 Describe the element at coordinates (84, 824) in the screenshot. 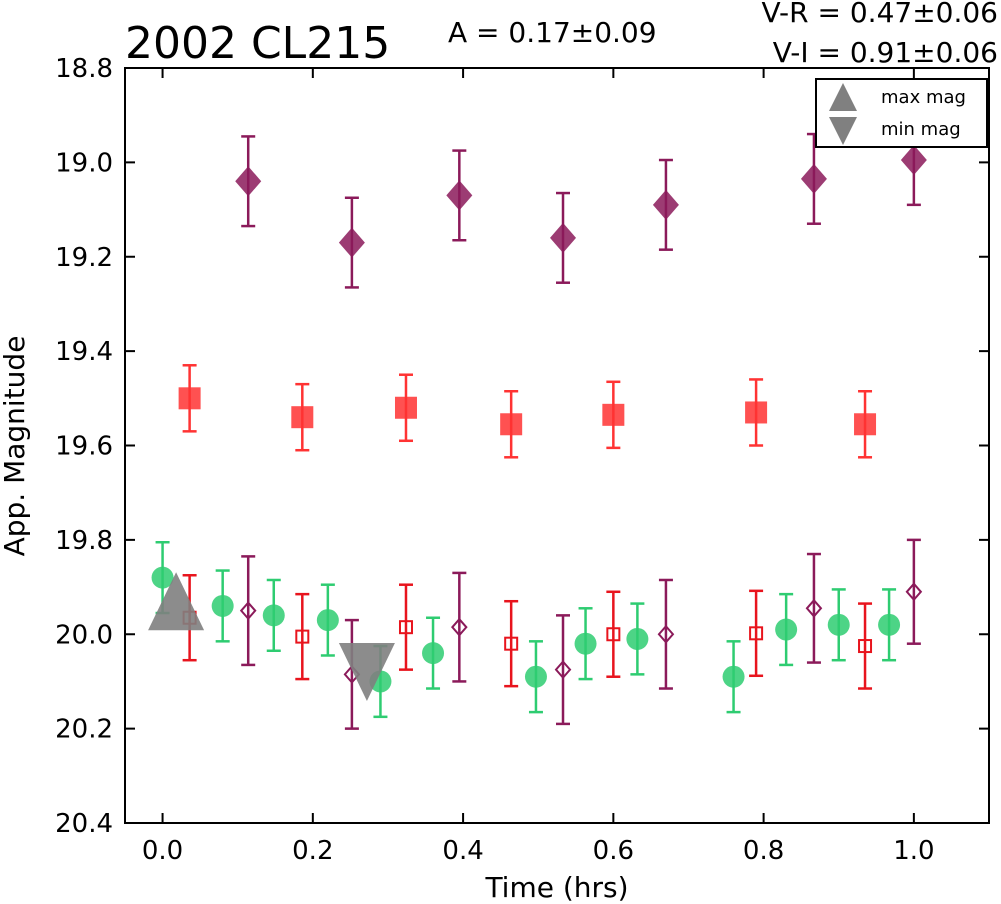

I see `y-tick-label: 20.4` at that location.